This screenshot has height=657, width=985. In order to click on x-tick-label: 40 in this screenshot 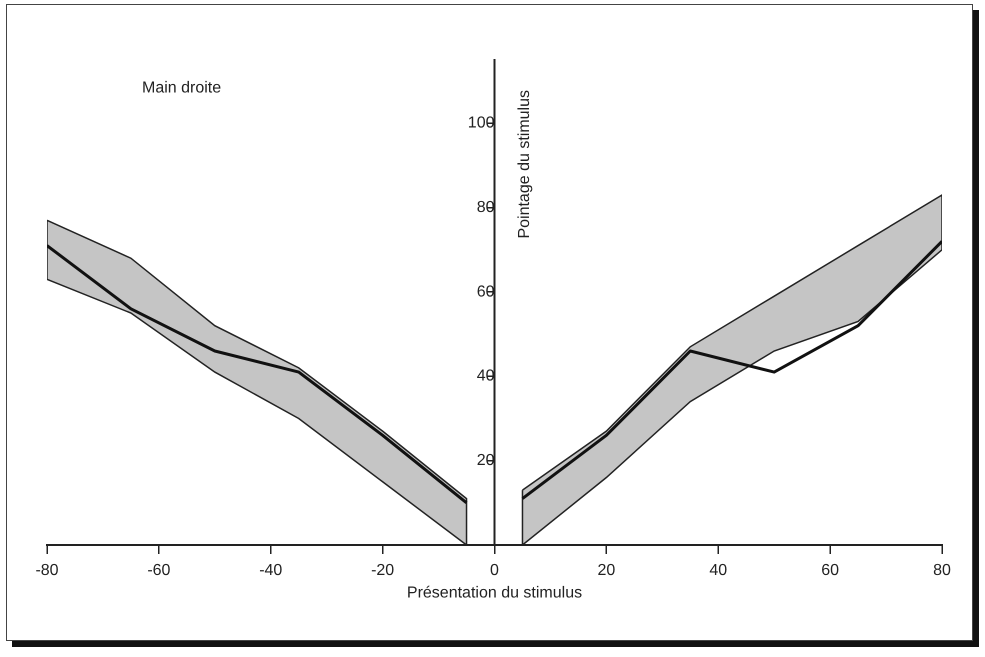, I will do `click(718, 571)`.